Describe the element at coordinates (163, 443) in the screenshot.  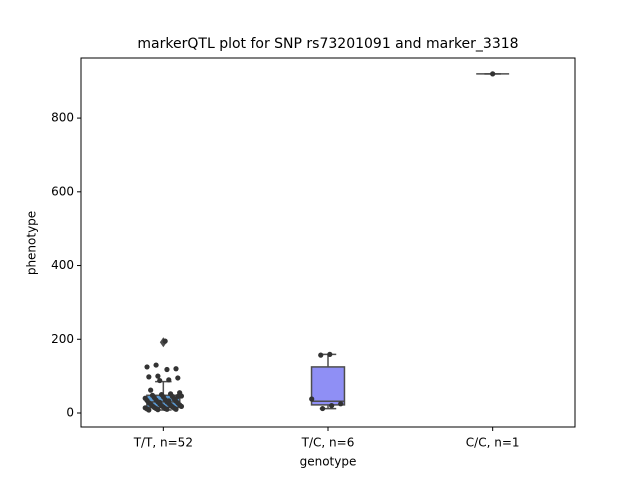
I see `x-tick-label: T/T, n=52` at that location.